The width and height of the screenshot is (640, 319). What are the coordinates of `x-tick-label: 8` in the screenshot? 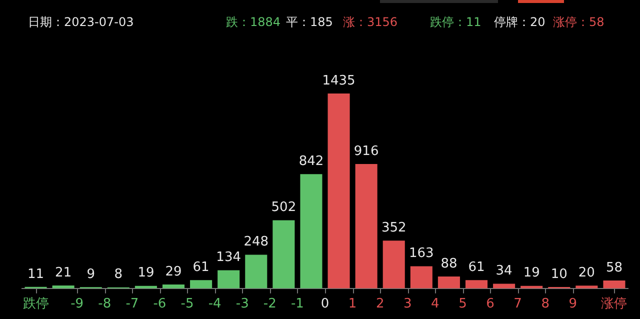 It's located at (545, 304).